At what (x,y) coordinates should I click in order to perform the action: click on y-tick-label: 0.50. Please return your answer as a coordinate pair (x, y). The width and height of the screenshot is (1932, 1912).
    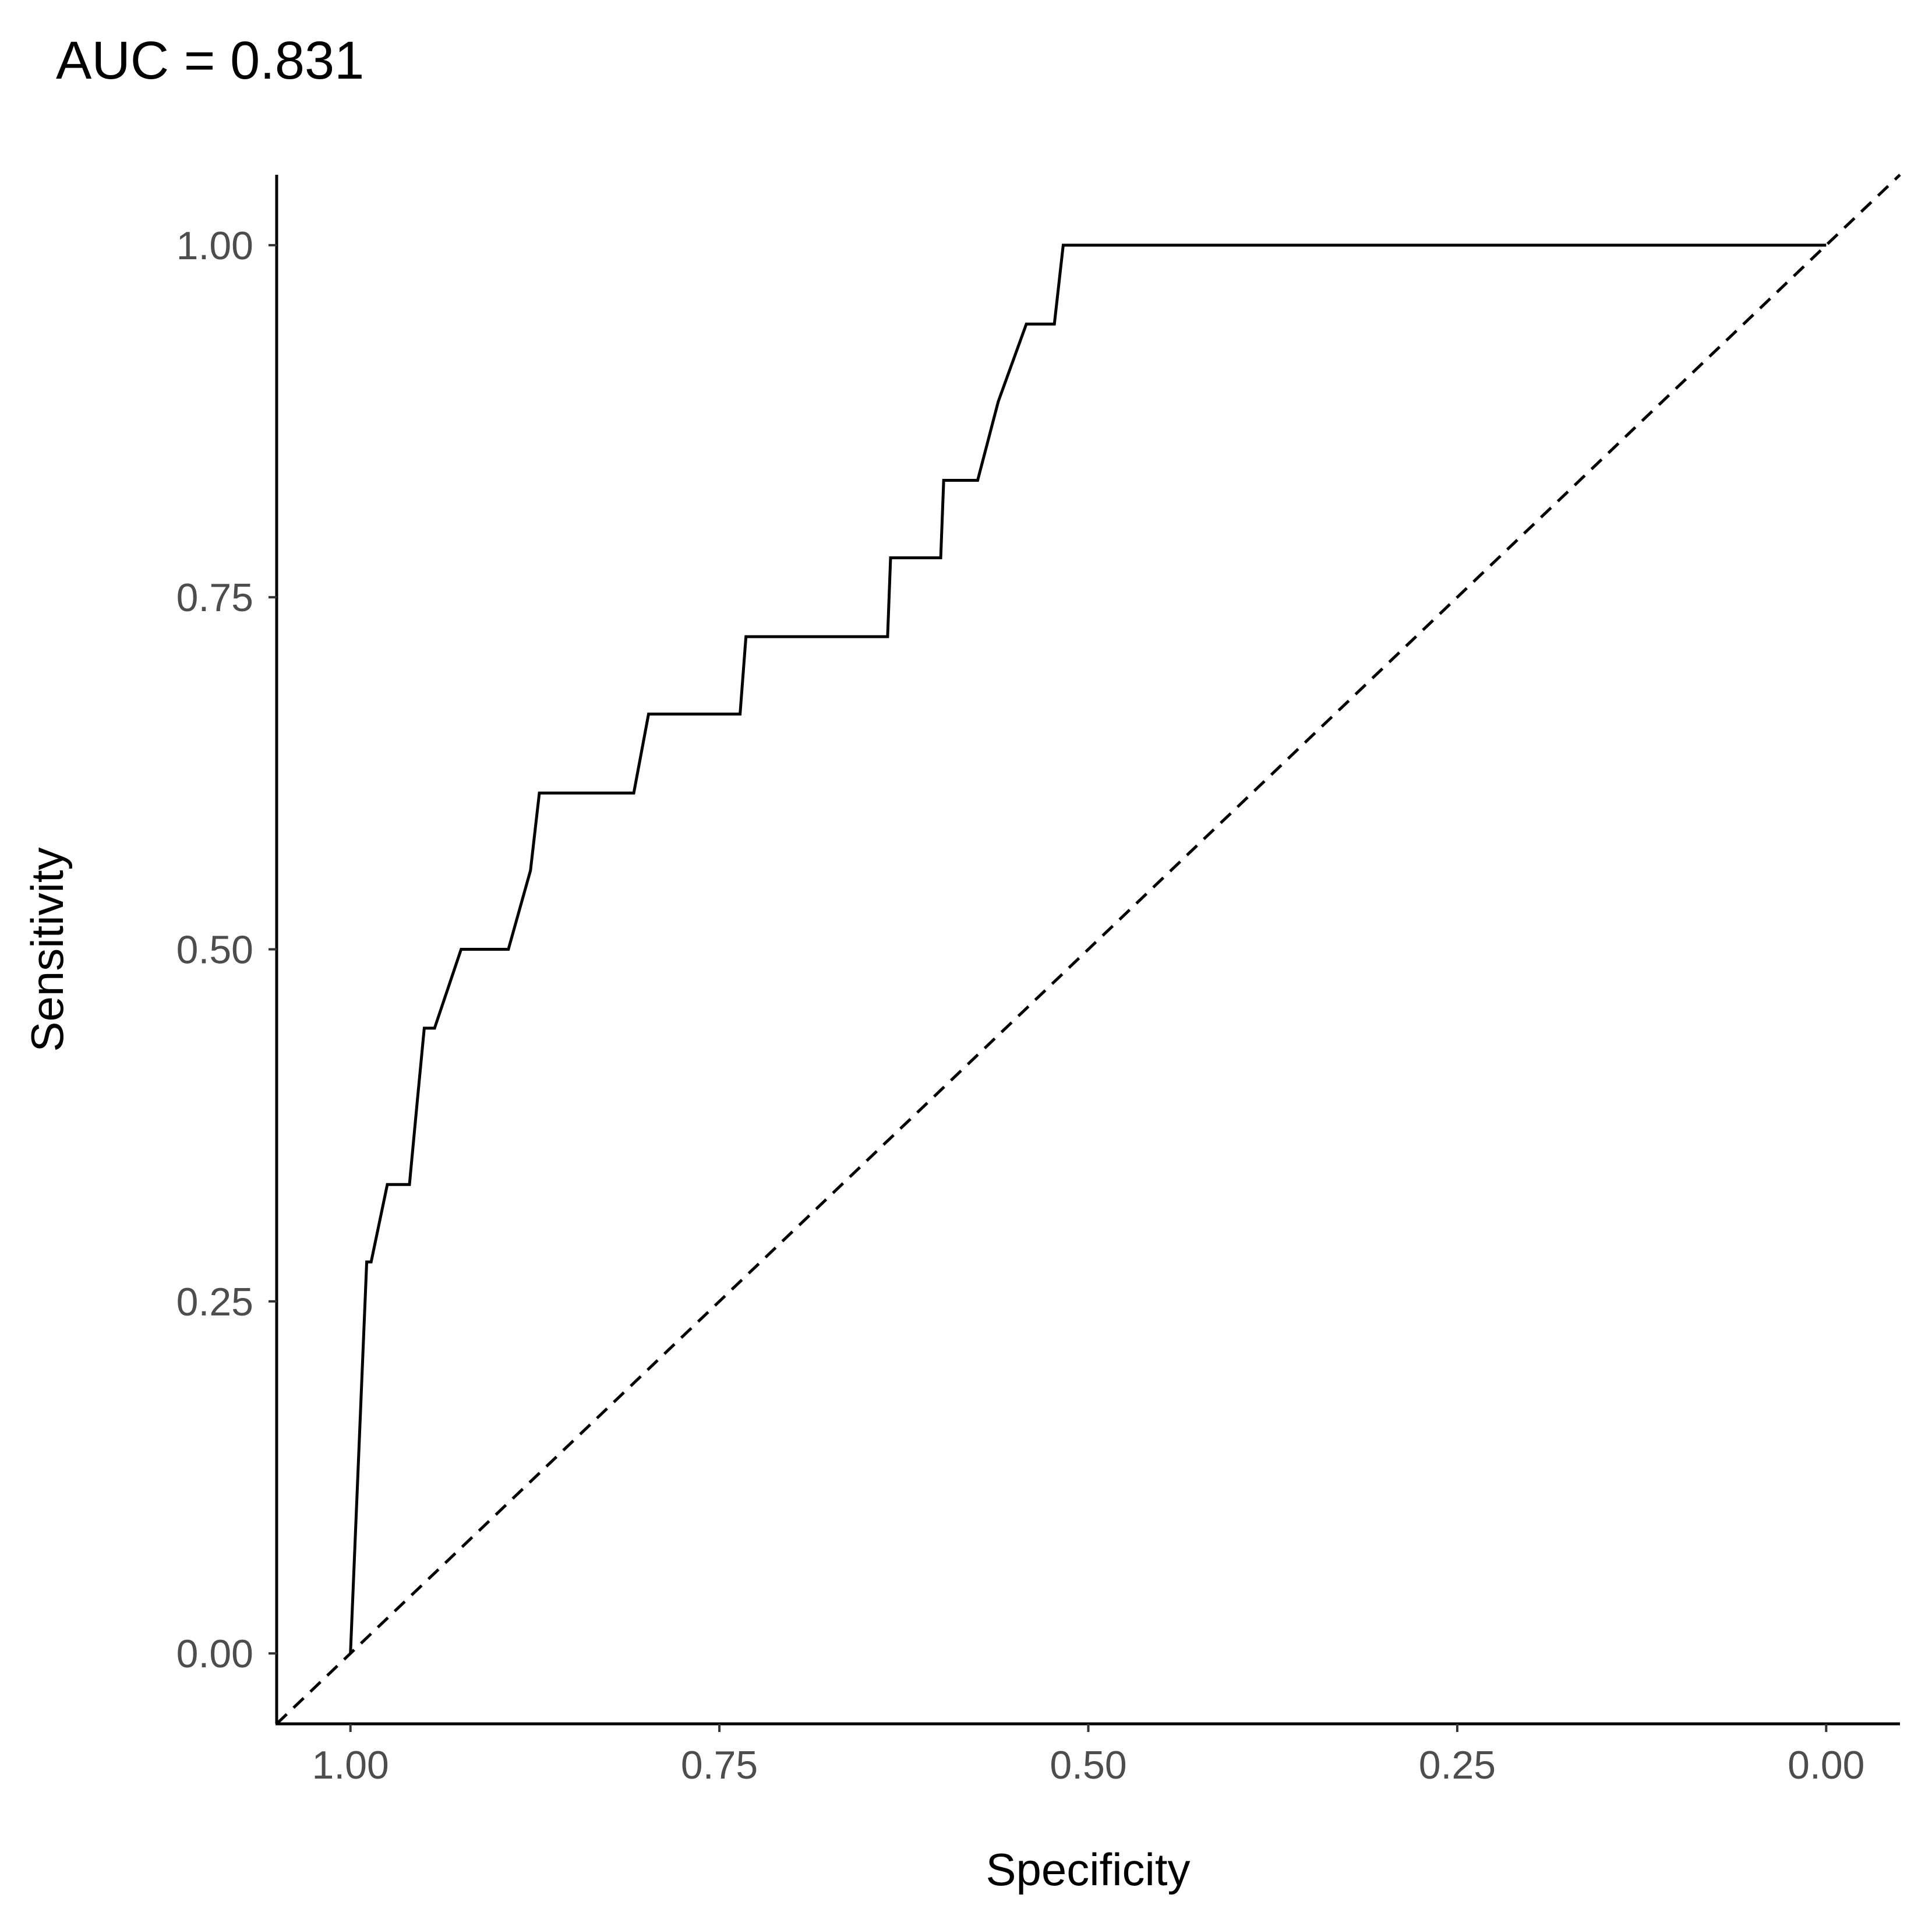
    Looking at the image, I should click on (214, 950).